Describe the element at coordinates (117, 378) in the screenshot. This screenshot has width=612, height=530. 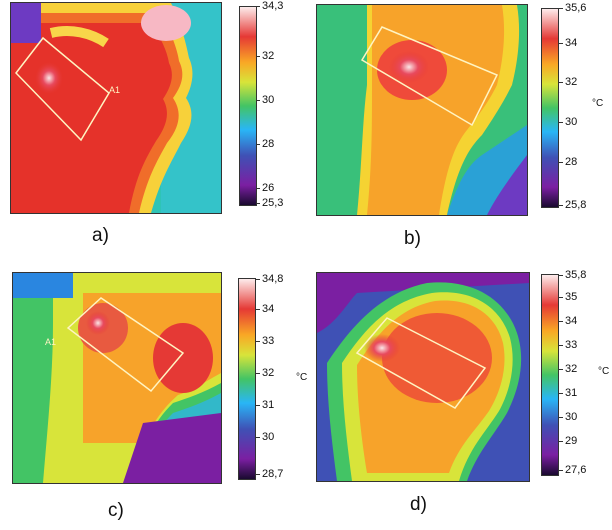
I see `thermal-image-c: A1` at that location.